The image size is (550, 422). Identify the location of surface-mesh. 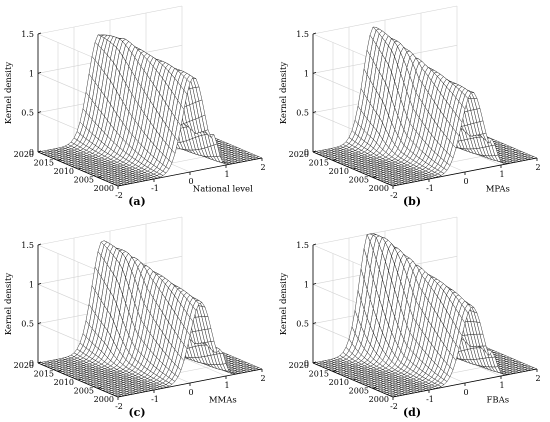
(150, 110).